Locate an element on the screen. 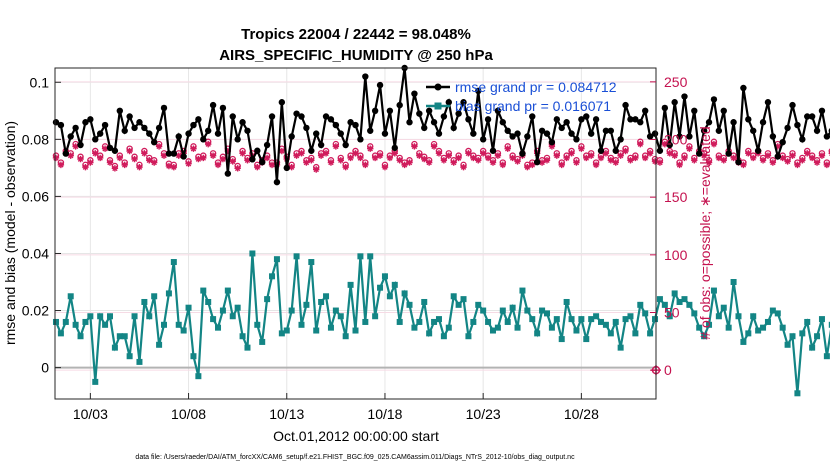  x-tick-label: 10/13 is located at coordinates (286, 414).